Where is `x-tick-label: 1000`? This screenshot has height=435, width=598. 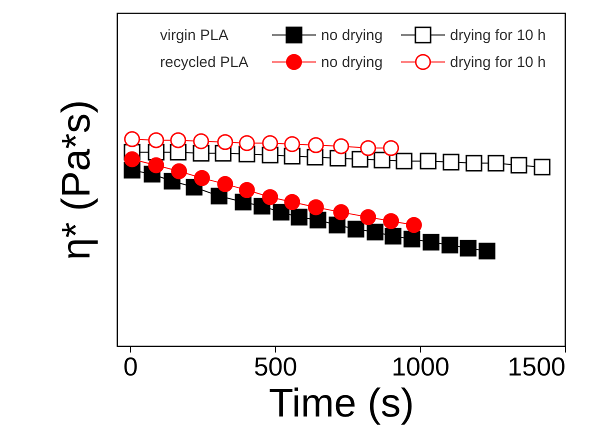
x-tick-label: 1000 is located at coordinates (421, 367).